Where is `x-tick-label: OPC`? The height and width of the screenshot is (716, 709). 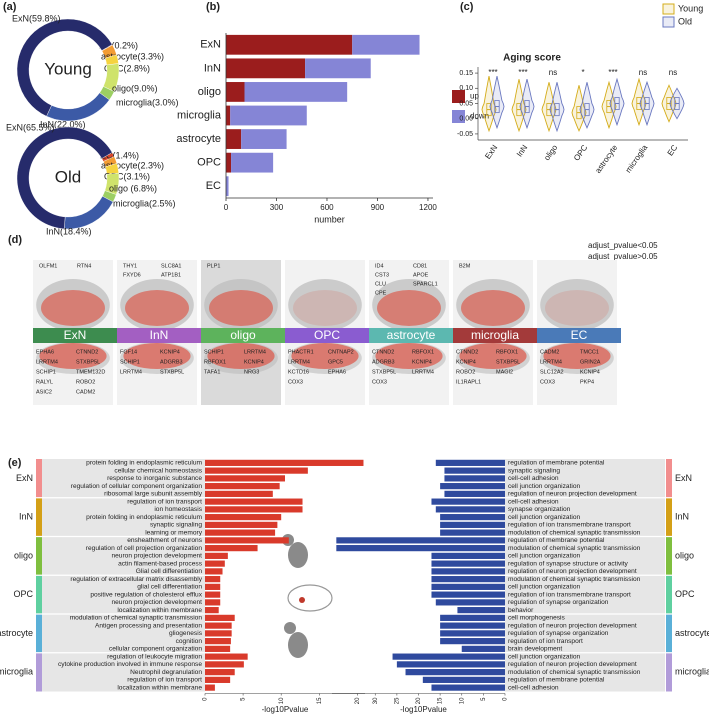 x-tick-label: OPC is located at coordinates (580, 153).